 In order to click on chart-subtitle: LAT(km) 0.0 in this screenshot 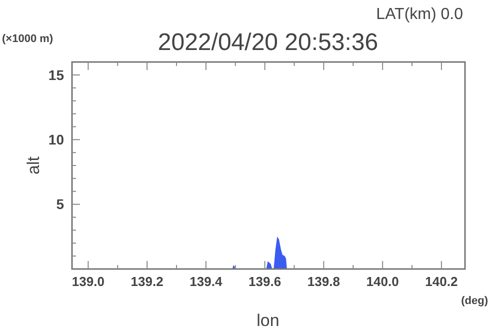, I will do `click(420, 14)`.